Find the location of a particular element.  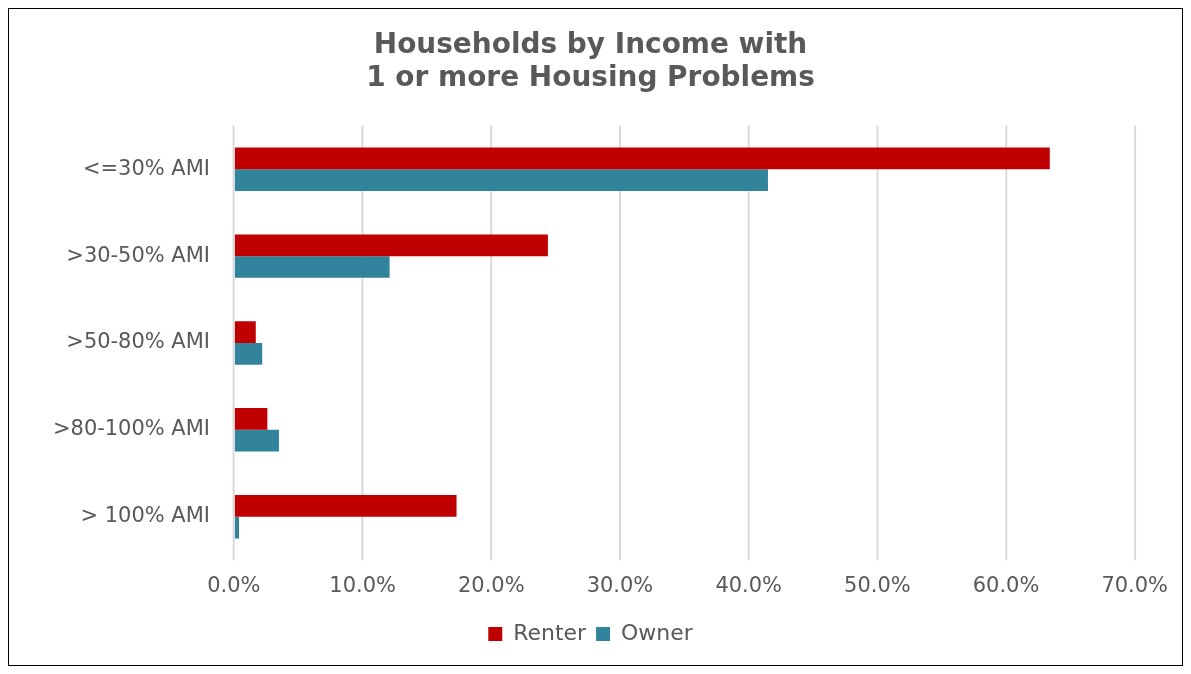

x-tick-label: 0.0% is located at coordinates (234, 585).